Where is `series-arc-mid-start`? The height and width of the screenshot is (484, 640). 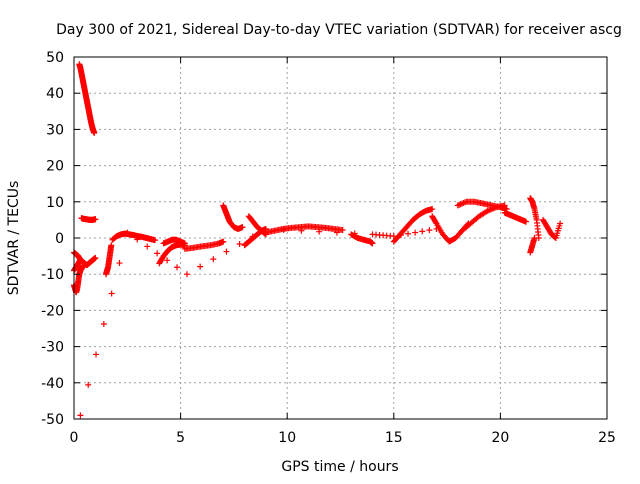 series-arc-mid-start is located at coordinates (85, 264).